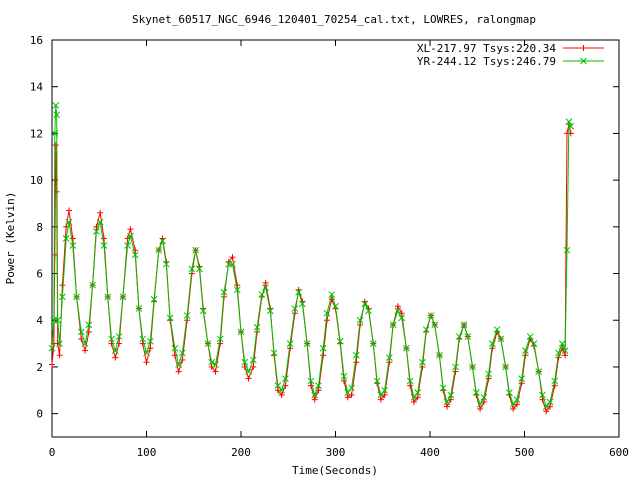  I want to click on x-tick-label: 100, so click(147, 452).